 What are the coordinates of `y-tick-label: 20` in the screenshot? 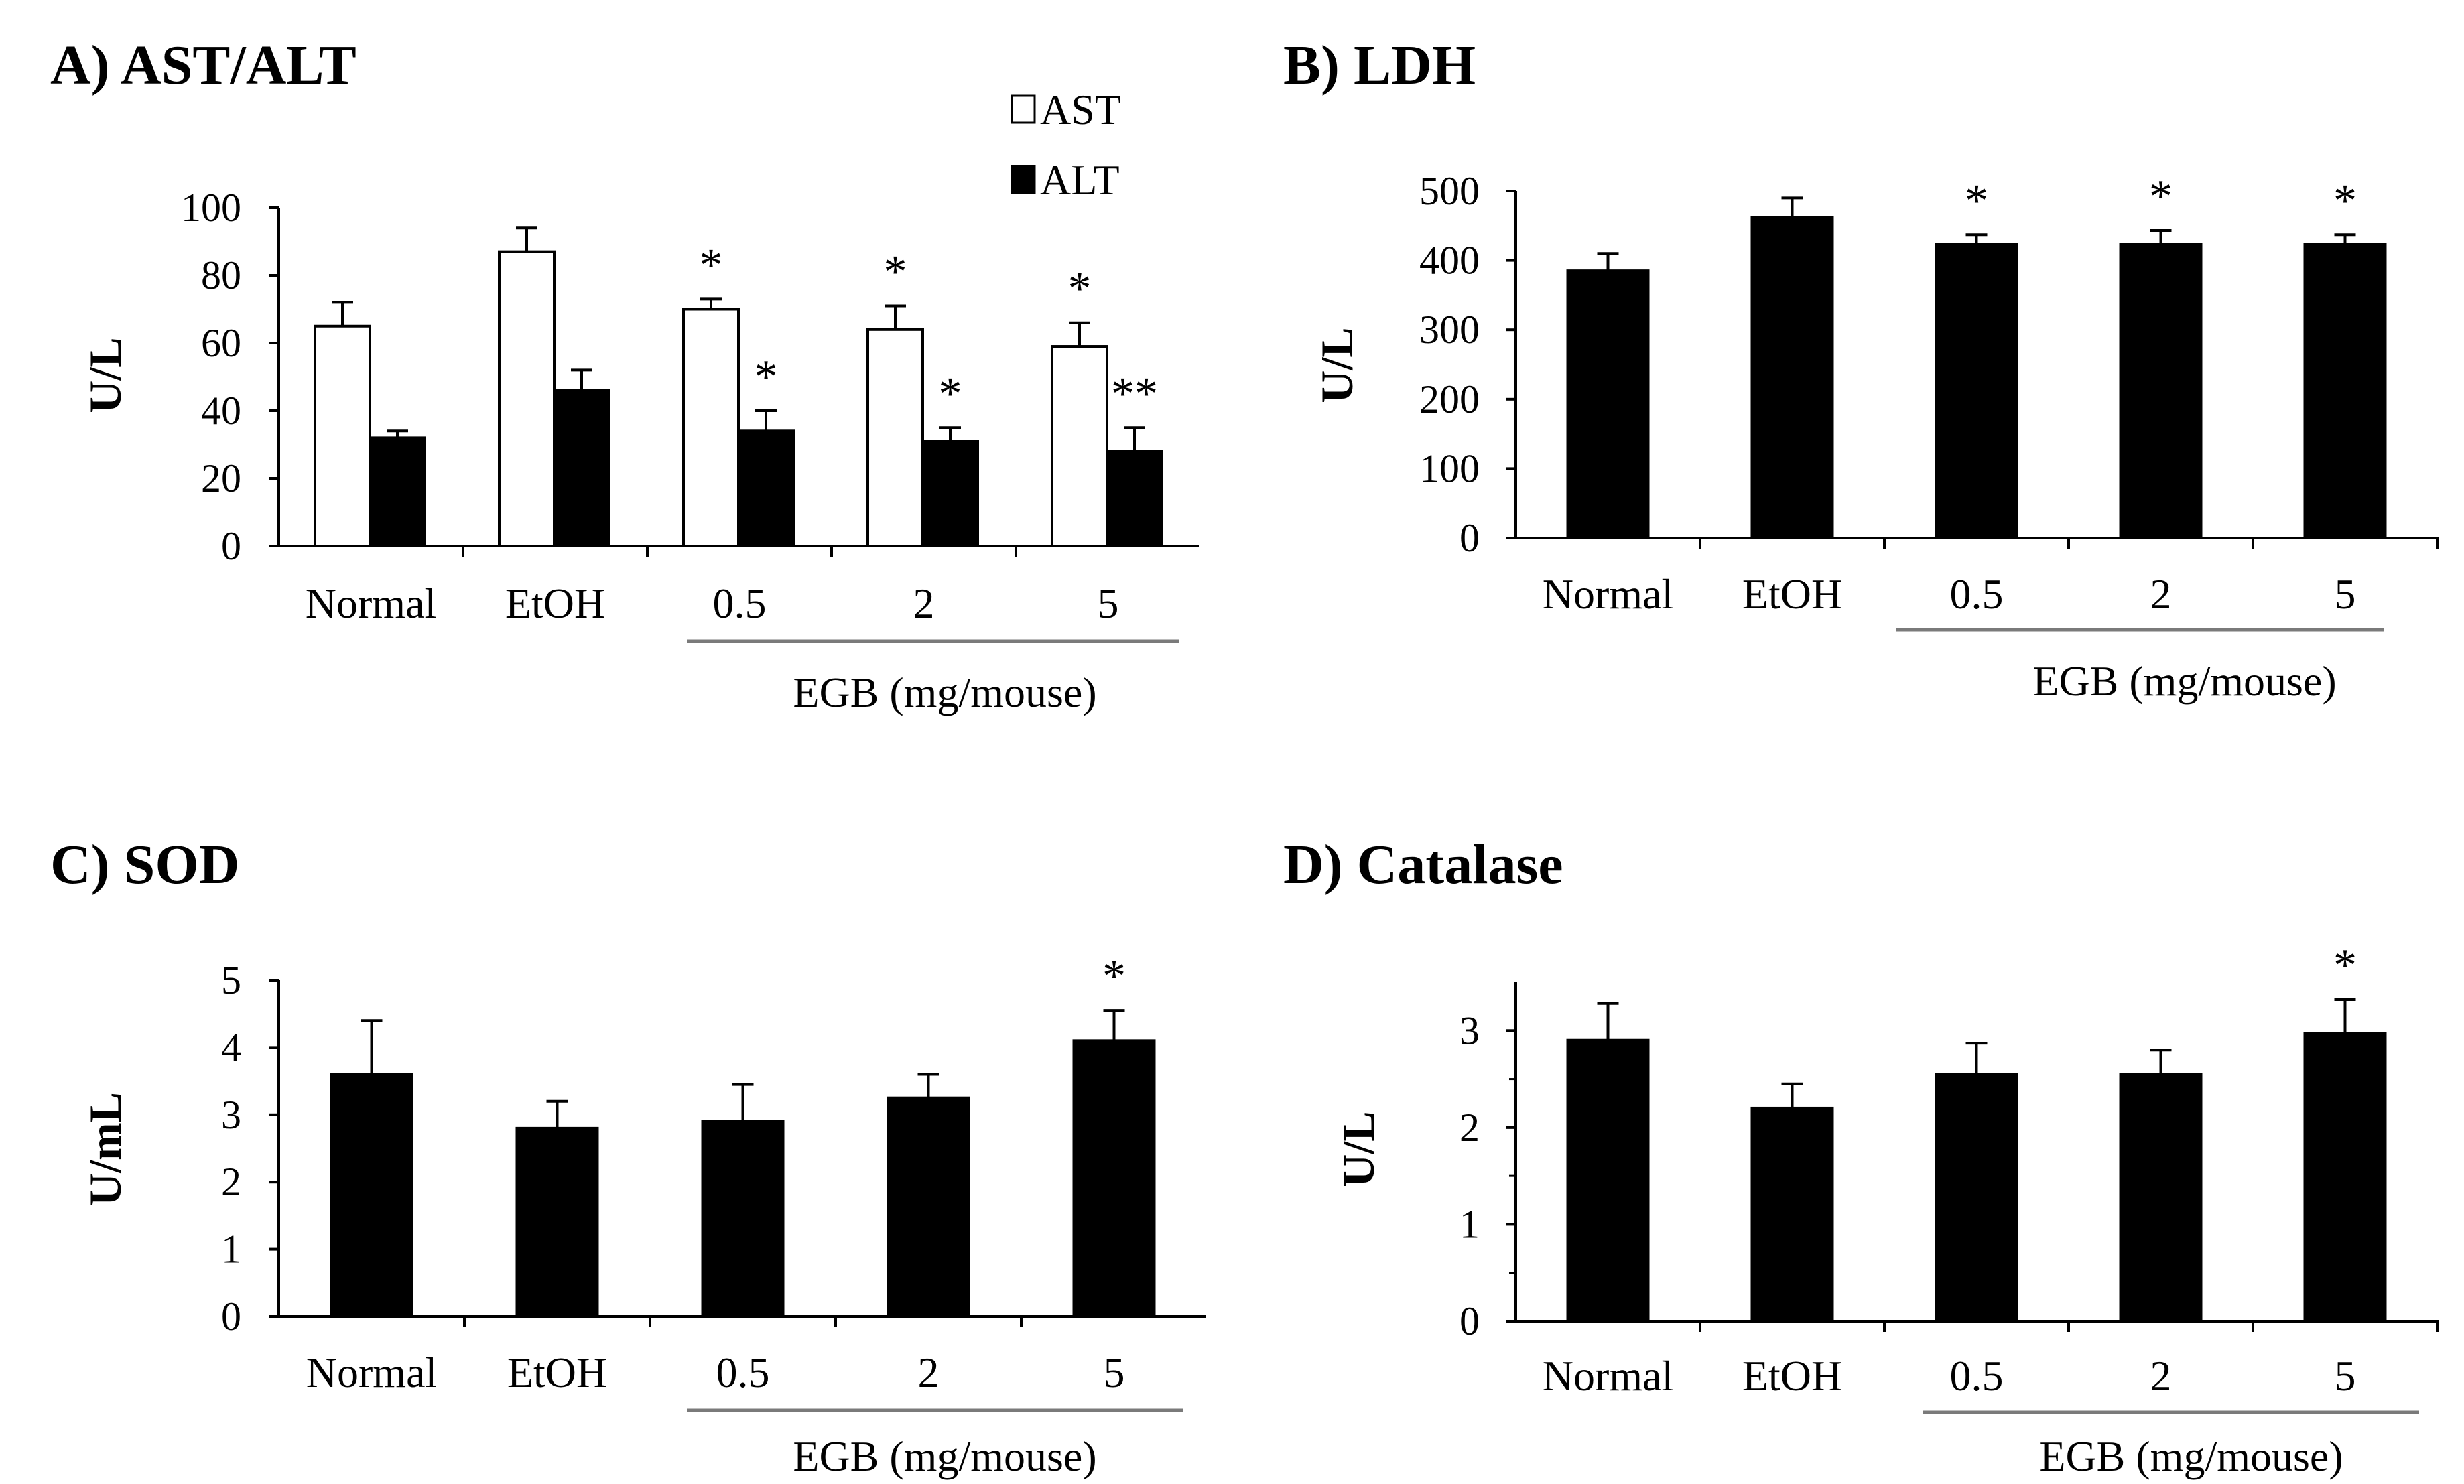 It's located at (221, 478).